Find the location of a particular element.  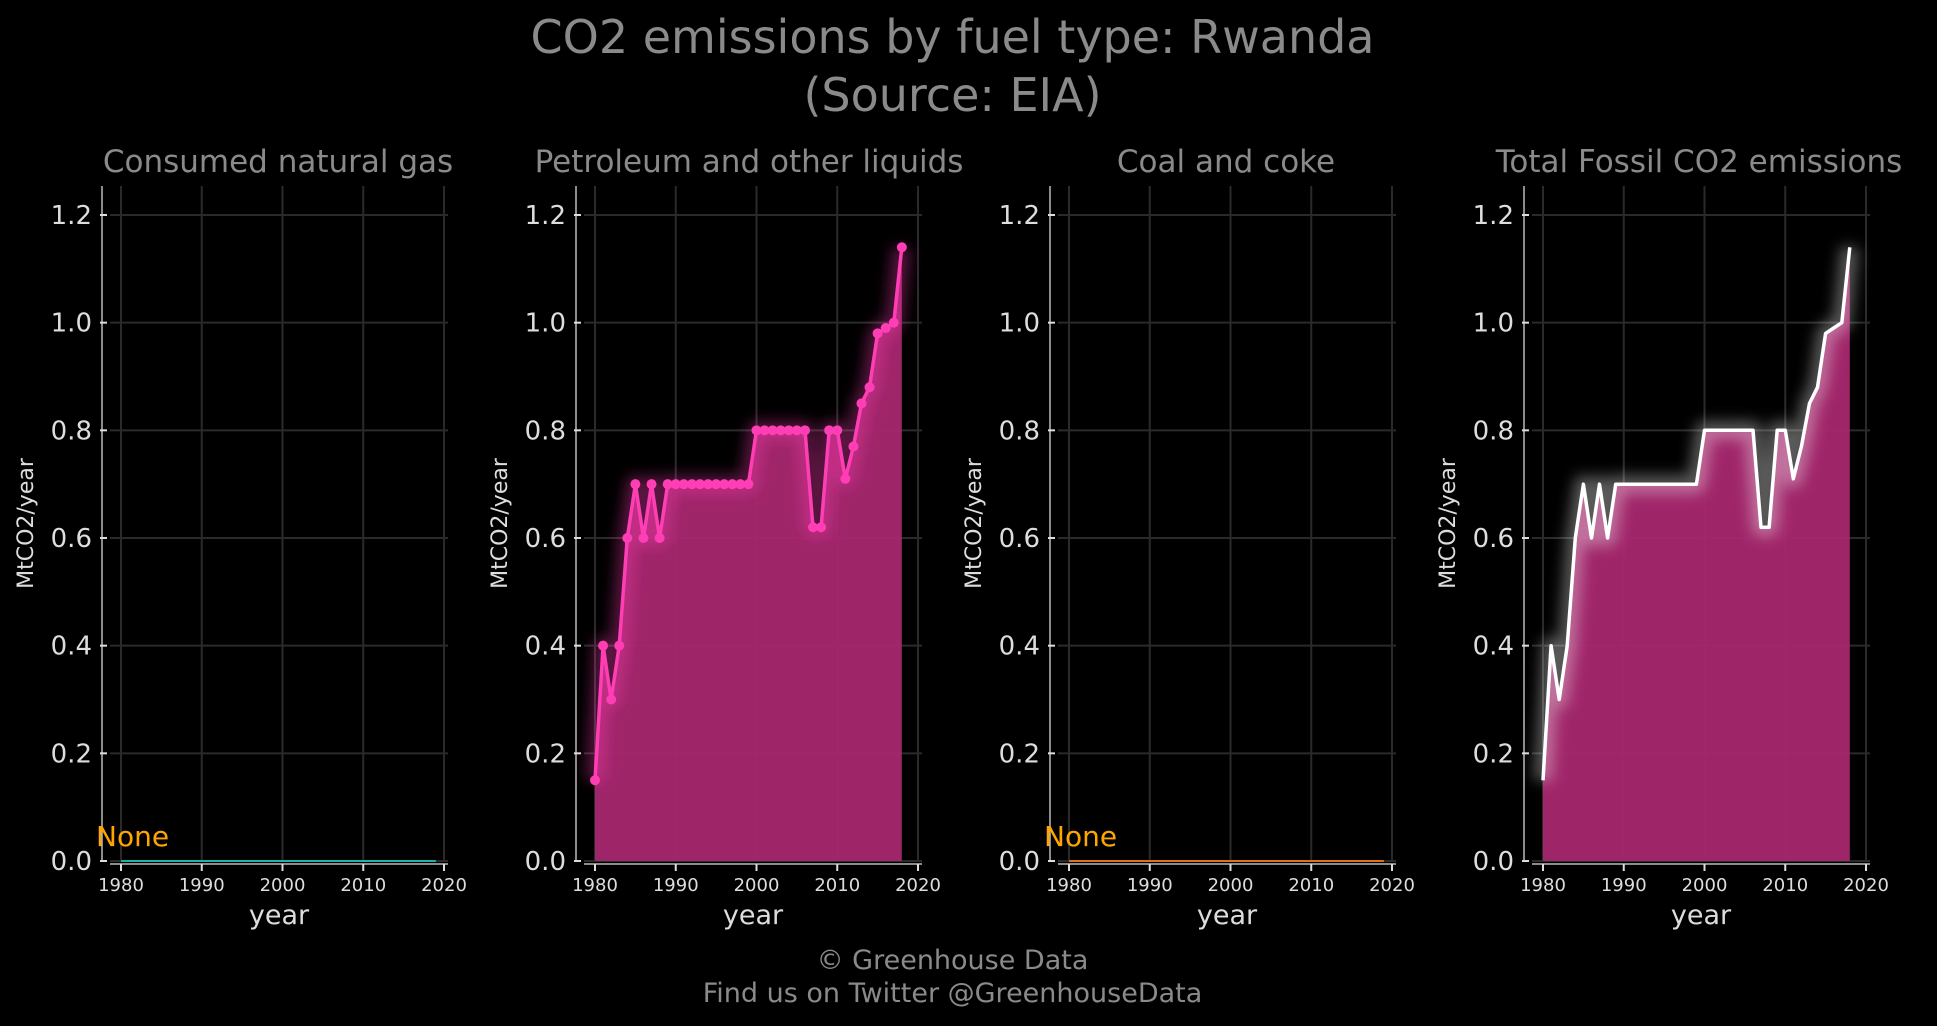

panel-title: Consumed natural gas is located at coordinates (278, 162).